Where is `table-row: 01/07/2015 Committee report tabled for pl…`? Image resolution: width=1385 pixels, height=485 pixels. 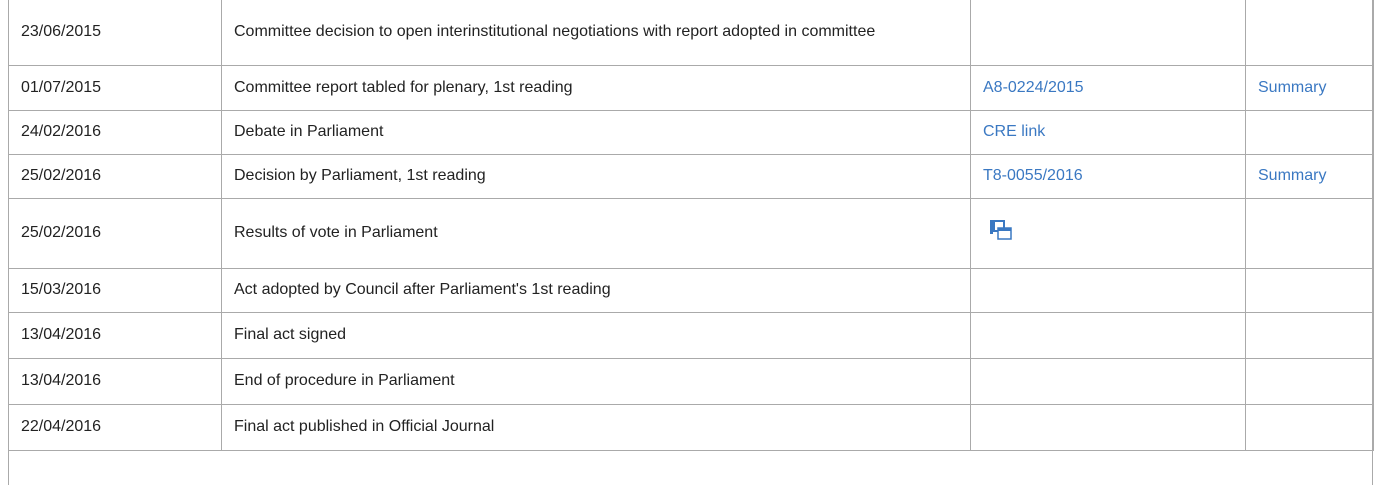 table-row: 01/07/2015 Committee report tabled for pl… is located at coordinates (691, 87).